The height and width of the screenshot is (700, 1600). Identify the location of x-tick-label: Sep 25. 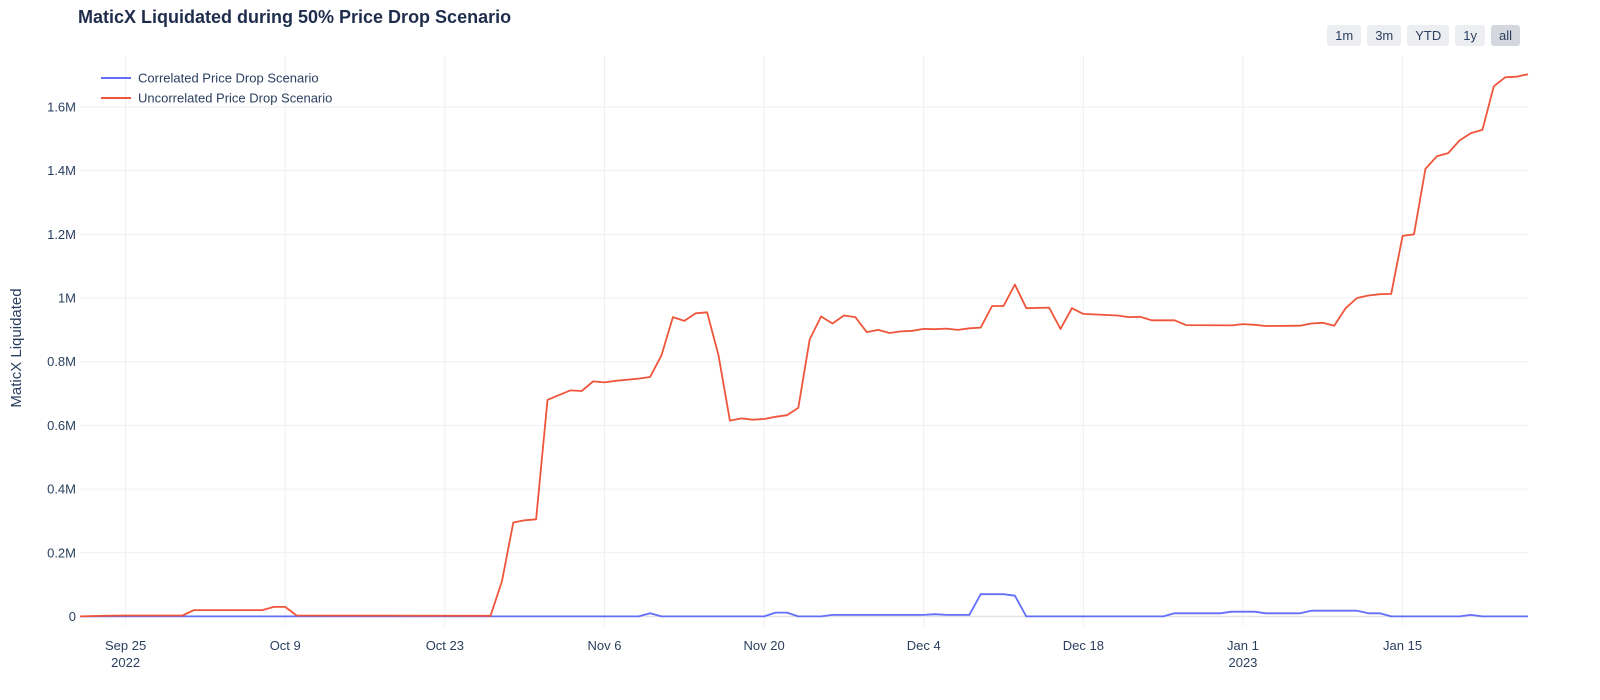
(125, 645).